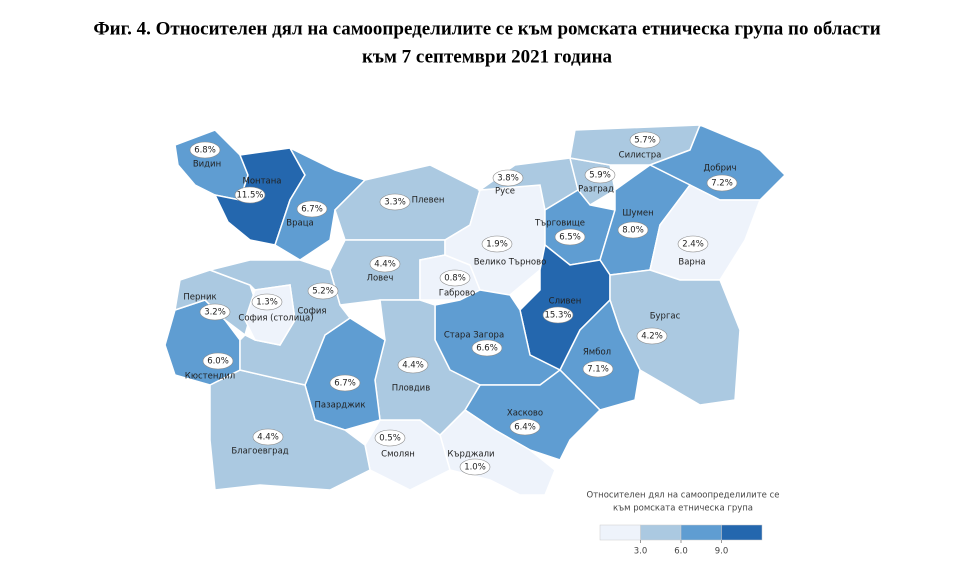 The image size is (974, 573). What do you see at coordinates (428, 201) in the screenshot?
I see `region-name: Плевен` at bounding box center [428, 201].